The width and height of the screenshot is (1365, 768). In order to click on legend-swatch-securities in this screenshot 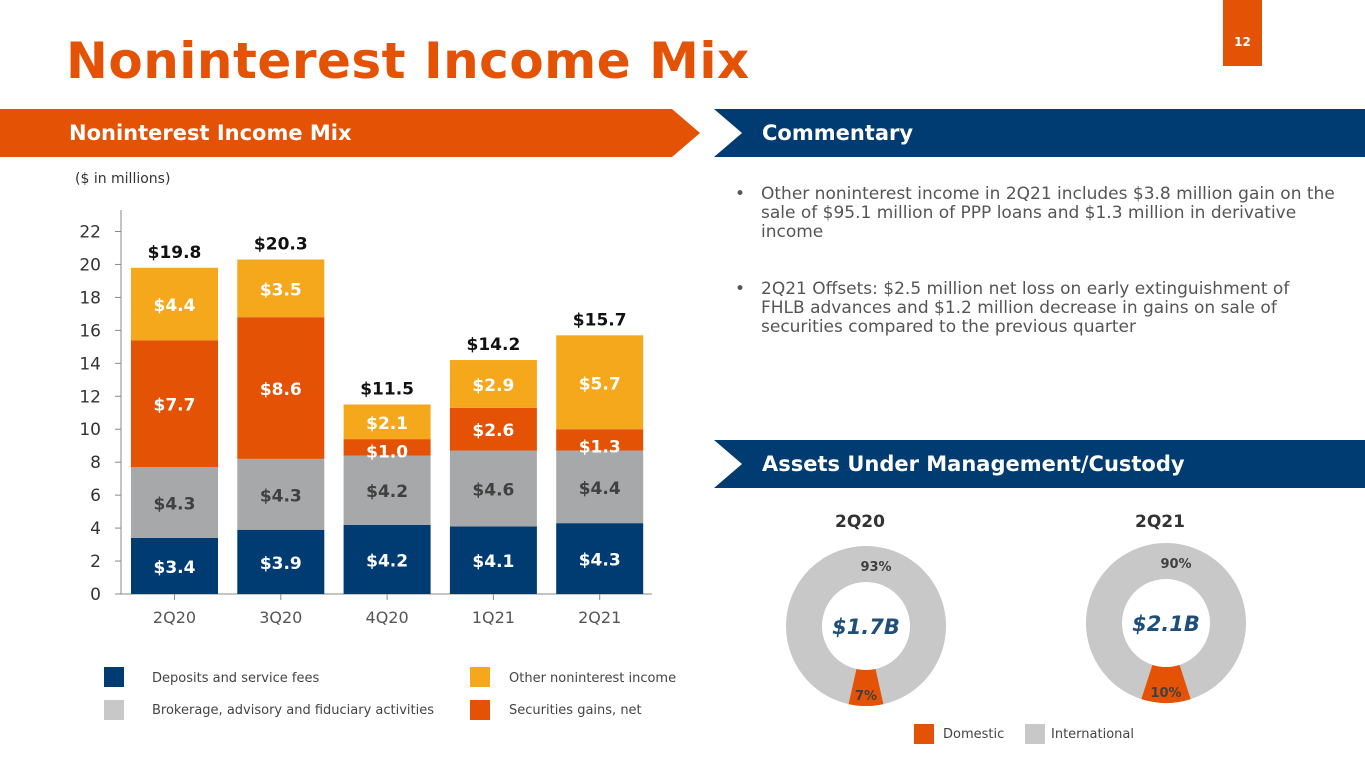, I will do `click(480, 710)`.